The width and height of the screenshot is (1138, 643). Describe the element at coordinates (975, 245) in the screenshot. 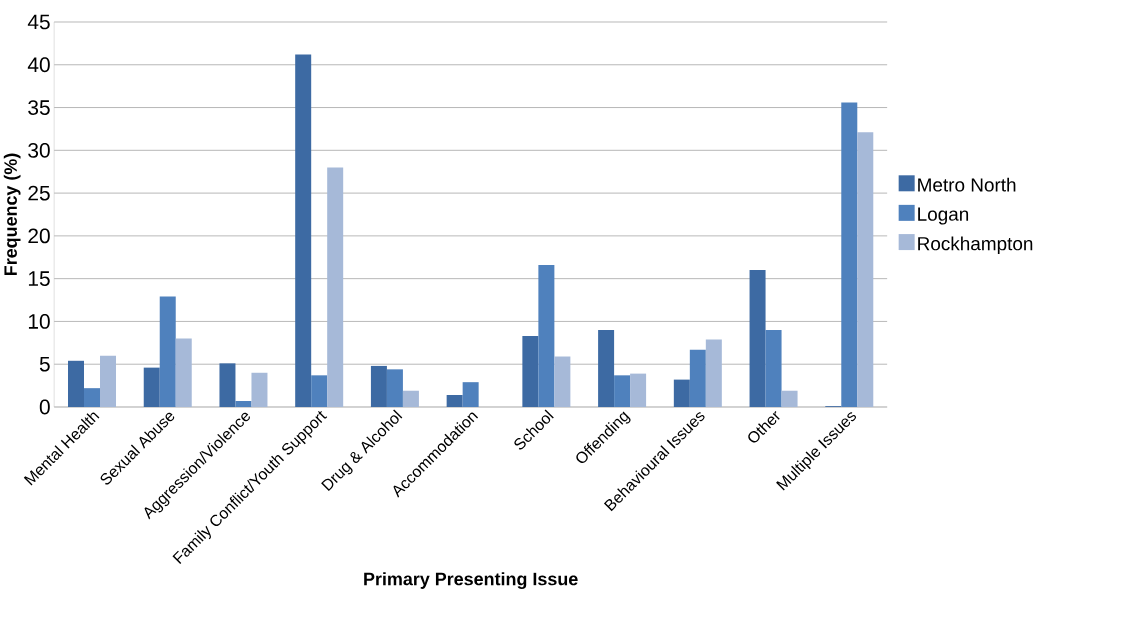

I see `legend-label: Rockhampton` at that location.